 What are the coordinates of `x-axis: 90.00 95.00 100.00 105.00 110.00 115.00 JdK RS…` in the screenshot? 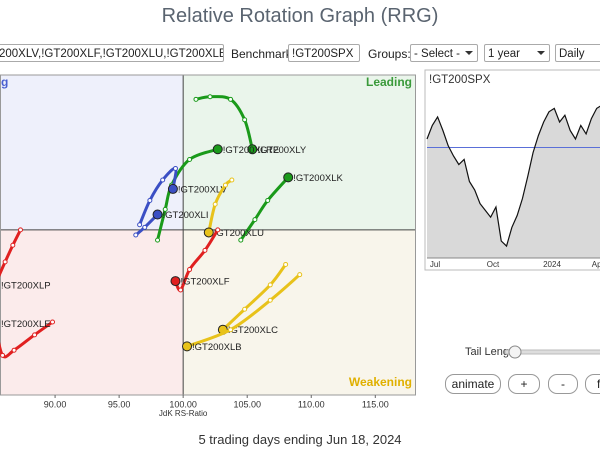 It's located at (216, 406).